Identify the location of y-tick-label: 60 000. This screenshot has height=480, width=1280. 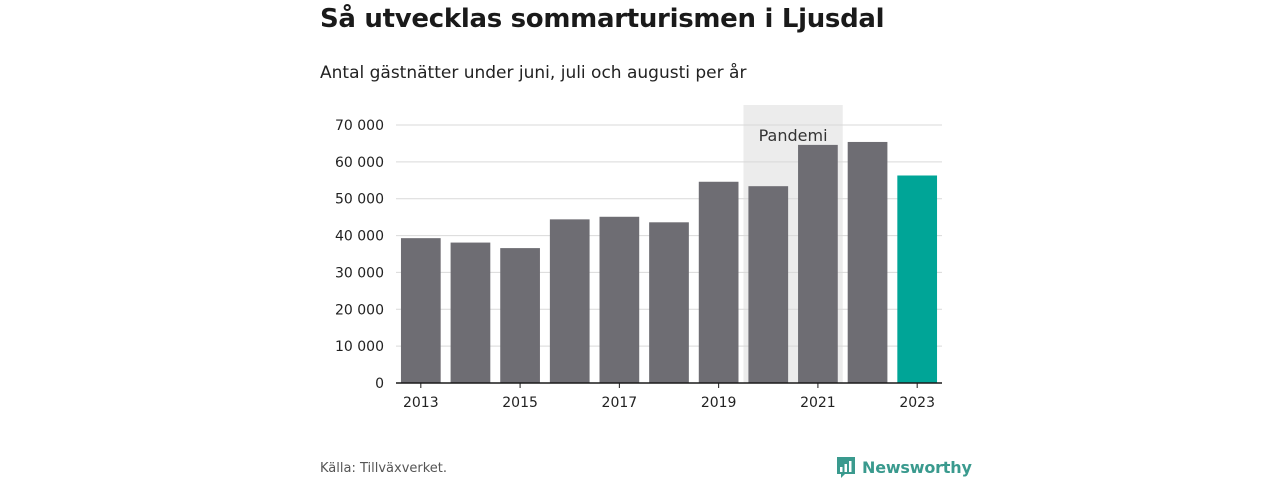
(359, 163).